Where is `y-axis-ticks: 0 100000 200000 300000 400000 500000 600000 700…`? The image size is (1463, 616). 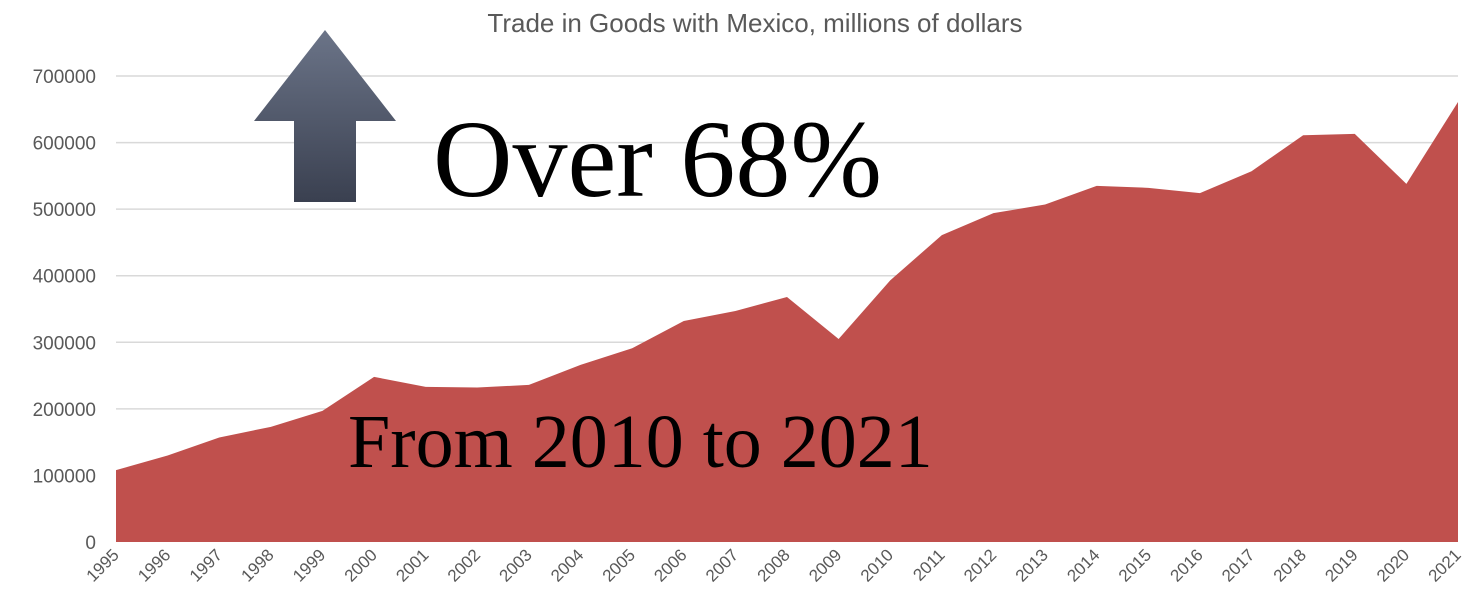 y-axis-ticks: 0 100000 200000 300000 400000 500000 600000 700… is located at coordinates (64, 310).